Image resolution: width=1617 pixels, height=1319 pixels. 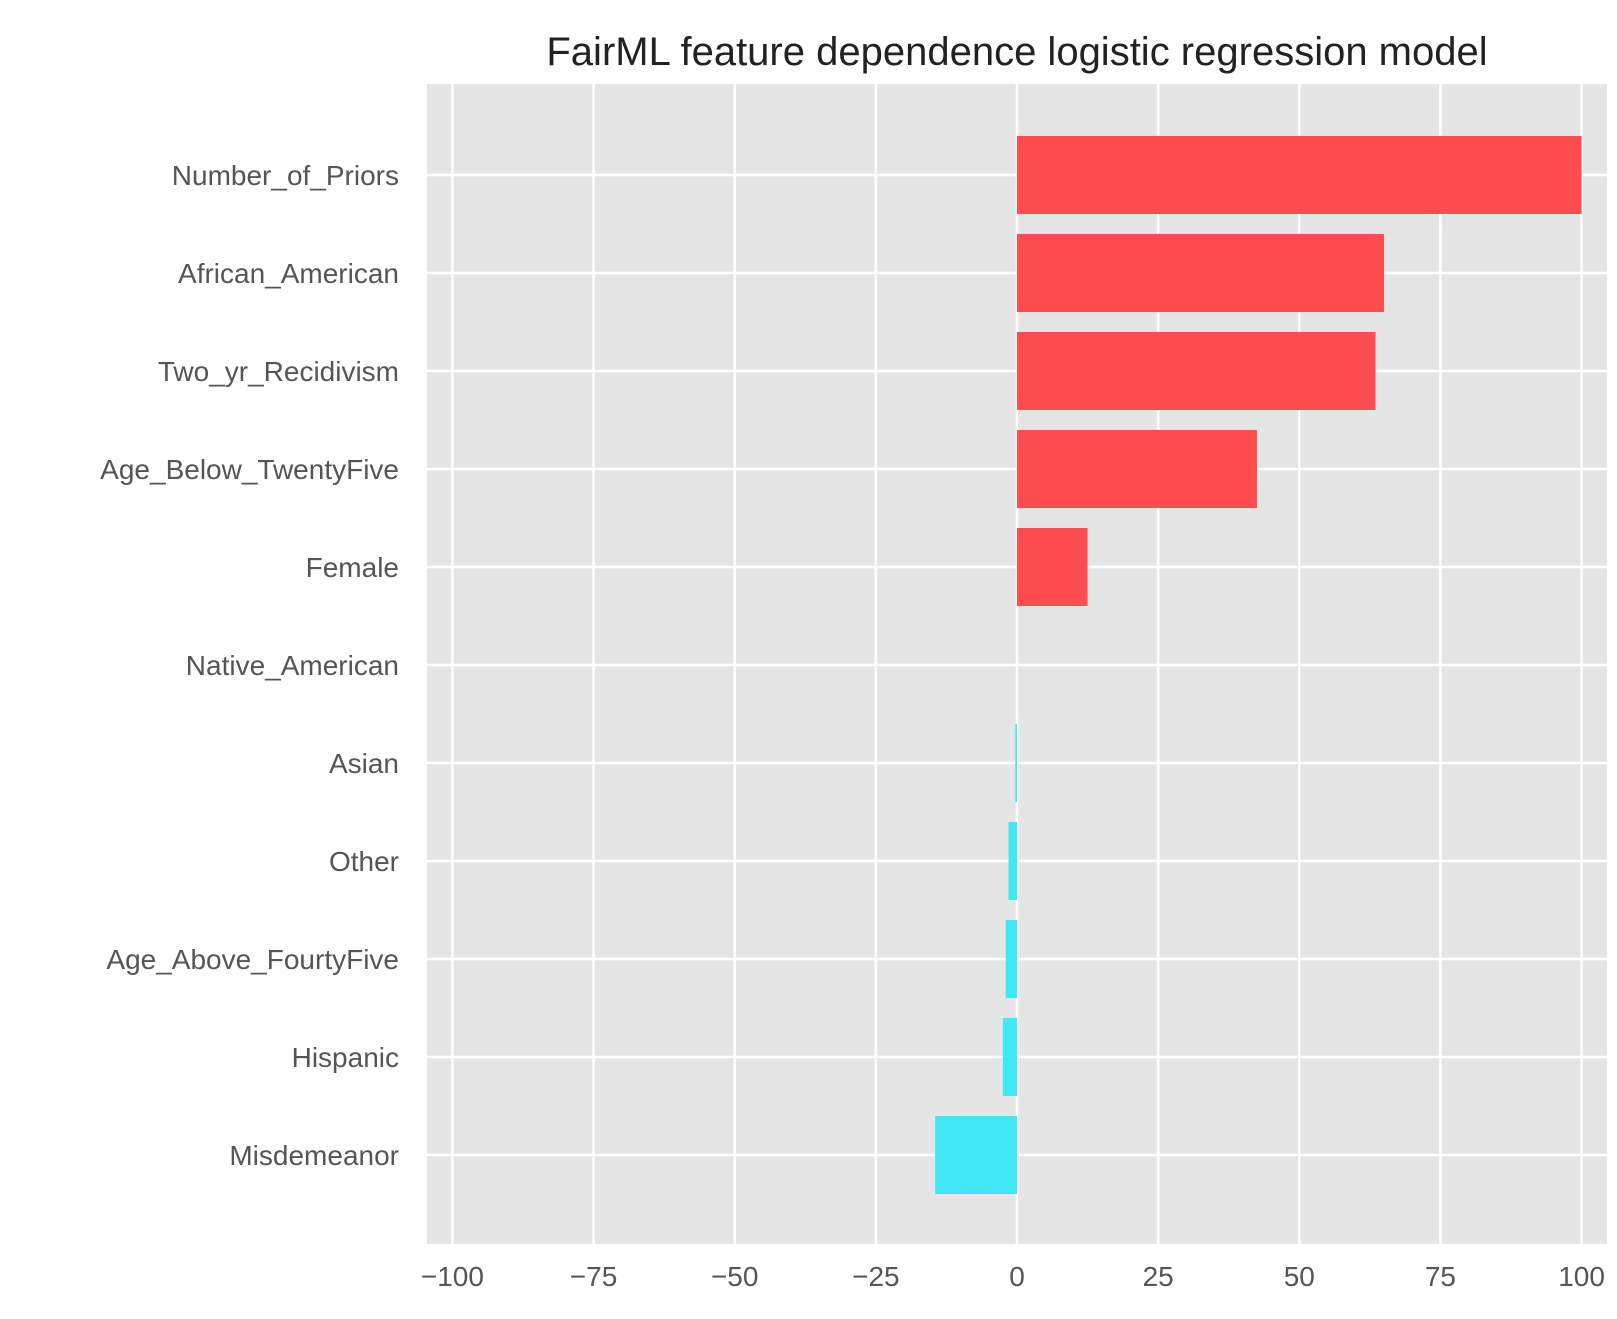 What do you see at coordinates (1158, 1276) in the screenshot?
I see `x-tick-label: 25` at bounding box center [1158, 1276].